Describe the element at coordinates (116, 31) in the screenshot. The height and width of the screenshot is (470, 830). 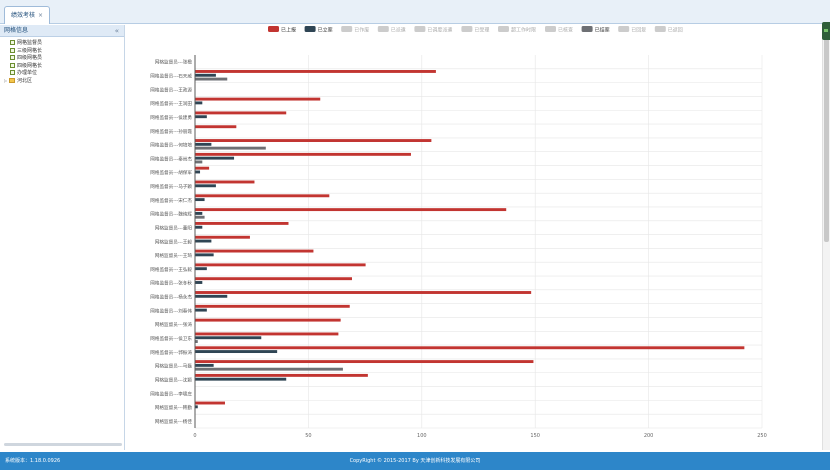
I see `collapse-sidebar-icon: «` at that location.